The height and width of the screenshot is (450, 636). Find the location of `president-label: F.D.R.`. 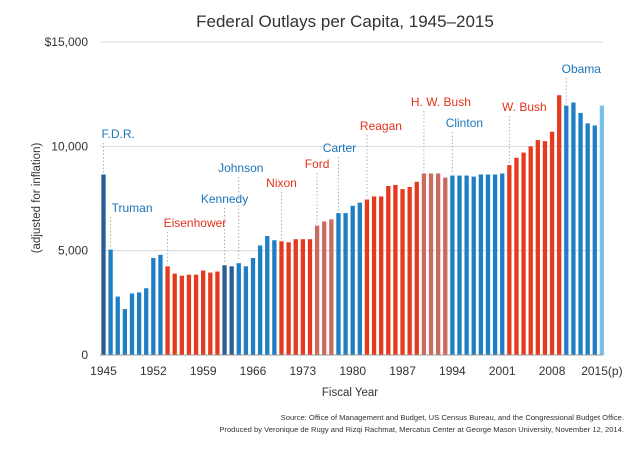

president-label: F.D.R. is located at coordinates (118, 134).